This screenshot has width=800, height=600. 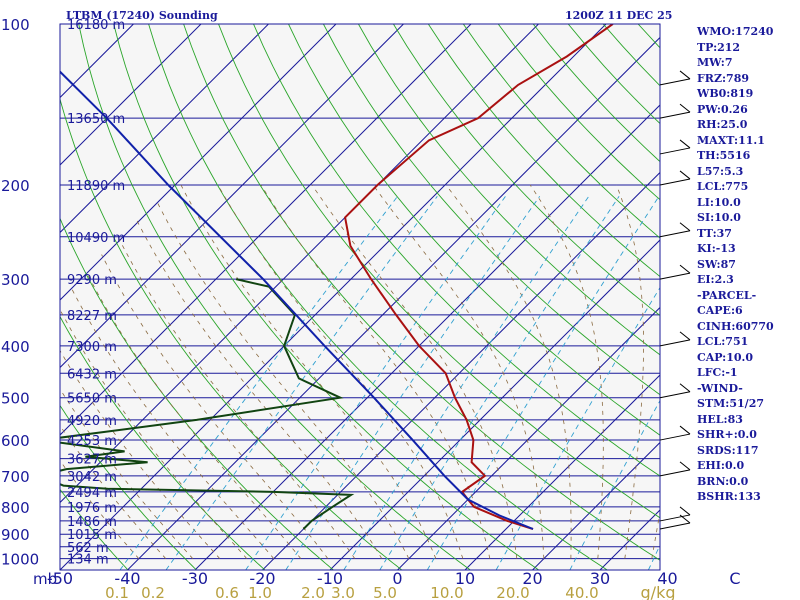 I want to click on mixing-ratio-tick-label: 0.2, so click(x=153, y=592).